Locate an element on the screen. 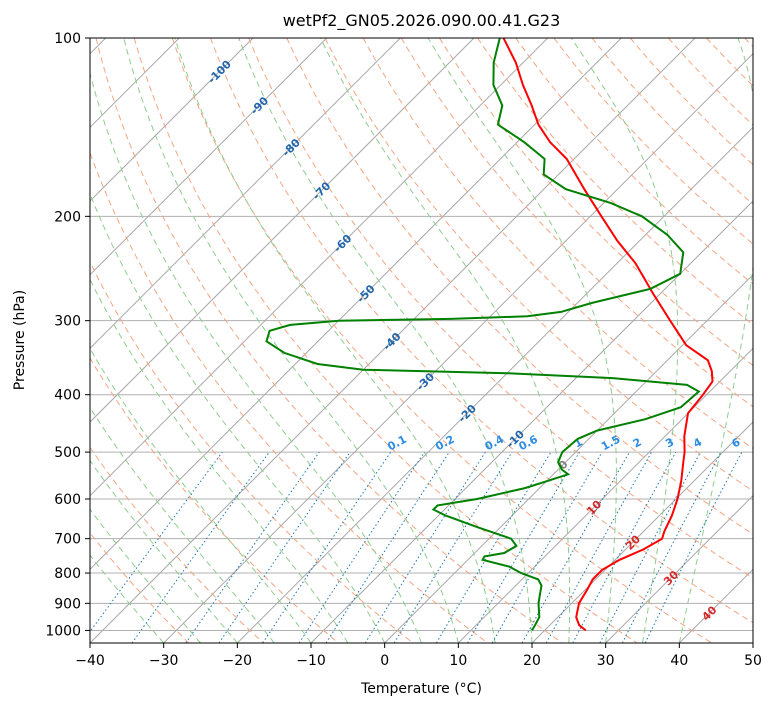 The width and height of the screenshot is (775, 708). y-tick-label: 100 is located at coordinates (67, 39).